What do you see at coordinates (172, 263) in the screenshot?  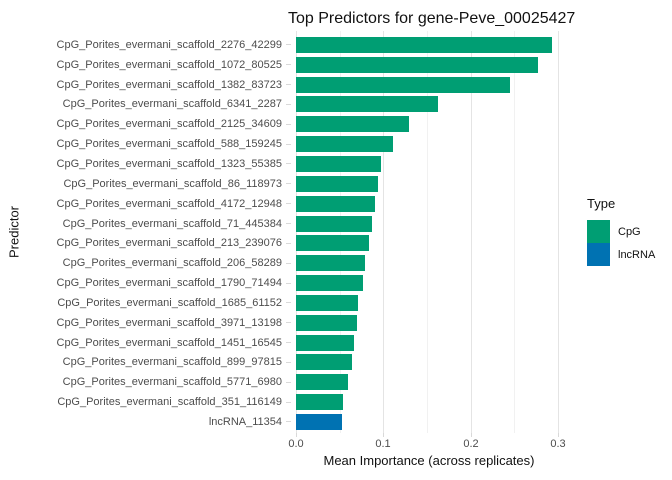 I see `category-label: CpG_Porites_evermani_scaffold_206_58289` at bounding box center [172, 263].